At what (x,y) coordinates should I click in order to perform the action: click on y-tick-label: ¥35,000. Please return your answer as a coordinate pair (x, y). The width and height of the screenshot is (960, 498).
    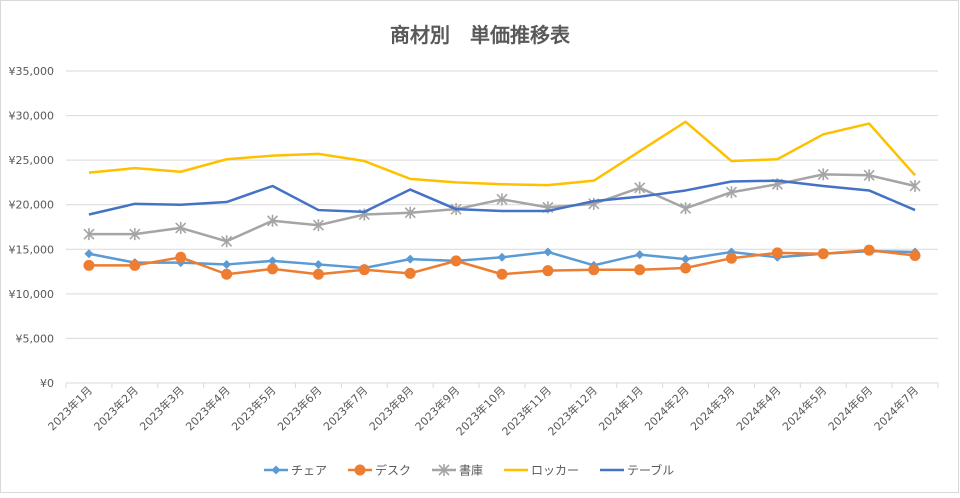
    Looking at the image, I should click on (32, 71).